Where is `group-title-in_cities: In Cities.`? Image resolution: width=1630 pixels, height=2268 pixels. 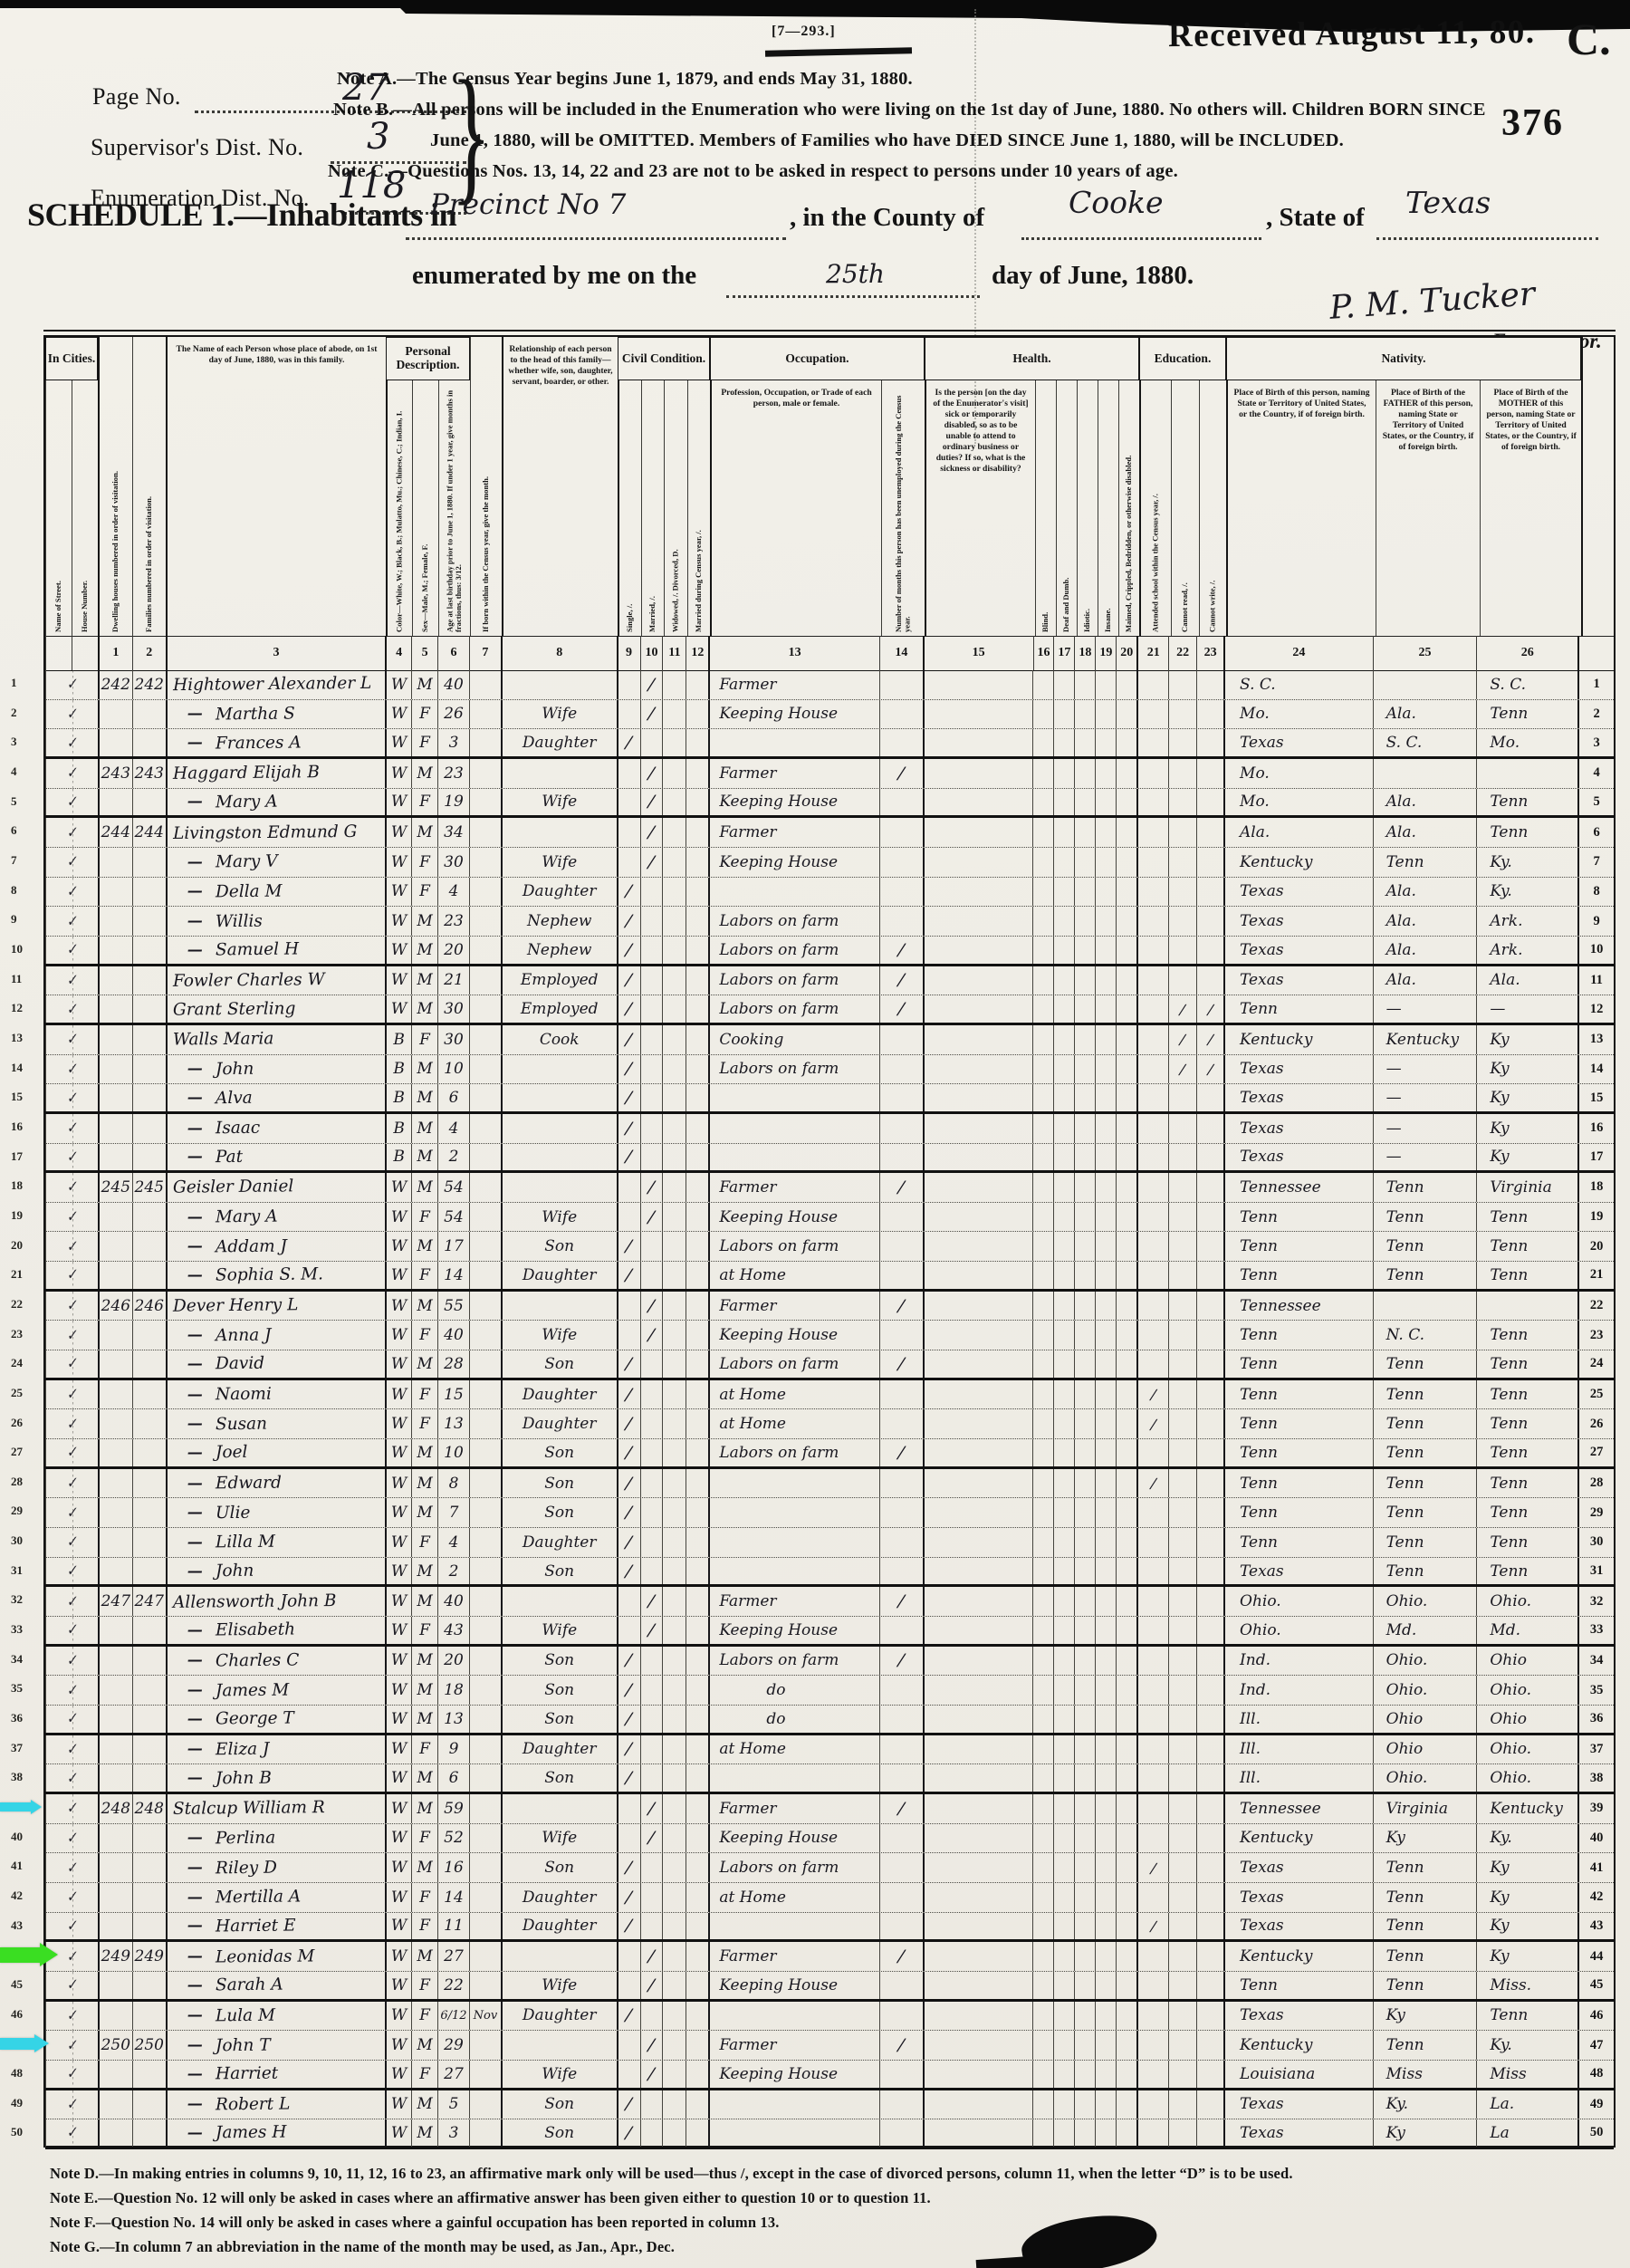 group-title-in_cities: In Cities. is located at coordinates (72, 358).